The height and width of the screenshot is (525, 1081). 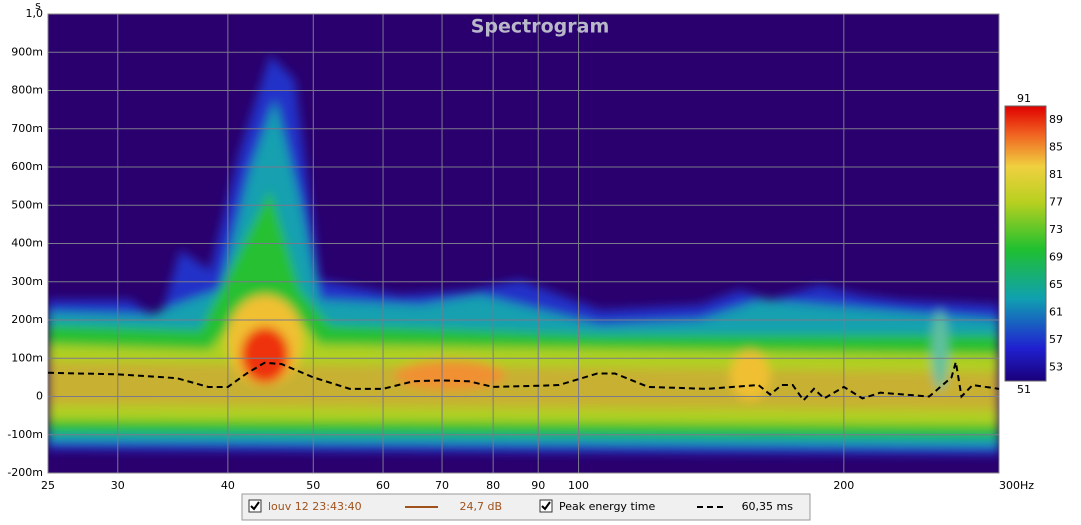 What do you see at coordinates (1056, 201) in the screenshot?
I see `colorbar-tick-label: 77` at bounding box center [1056, 201].